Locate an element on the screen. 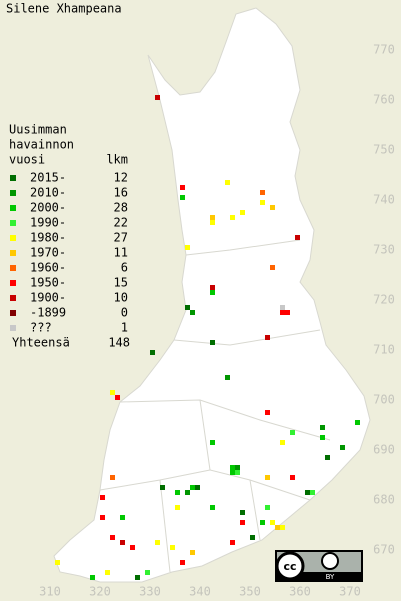 This screenshot has width=401, height=601. x-tick-label: 320 is located at coordinates (100, 592).